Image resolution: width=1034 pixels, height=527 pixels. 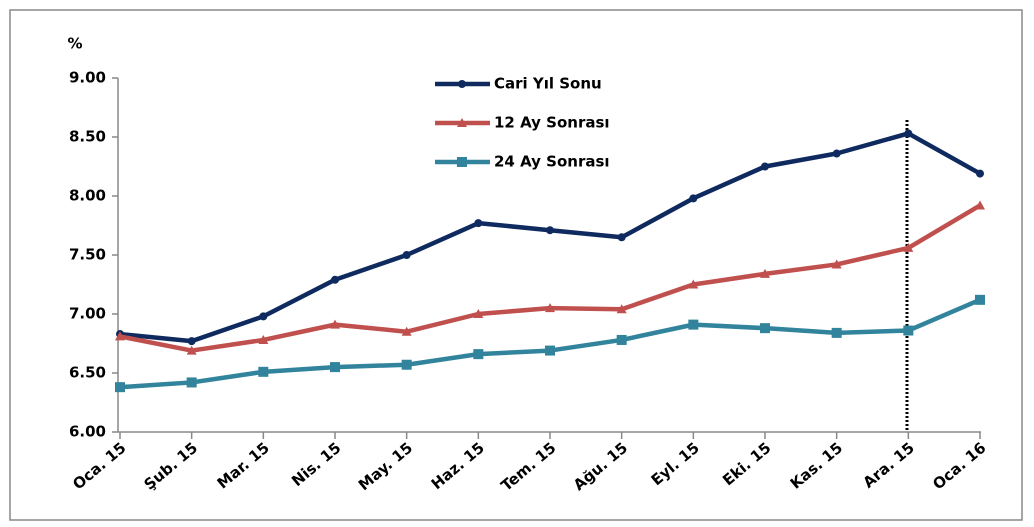 I want to click on legend-label: 24 Ay Sonrası, so click(x=552, y=162).